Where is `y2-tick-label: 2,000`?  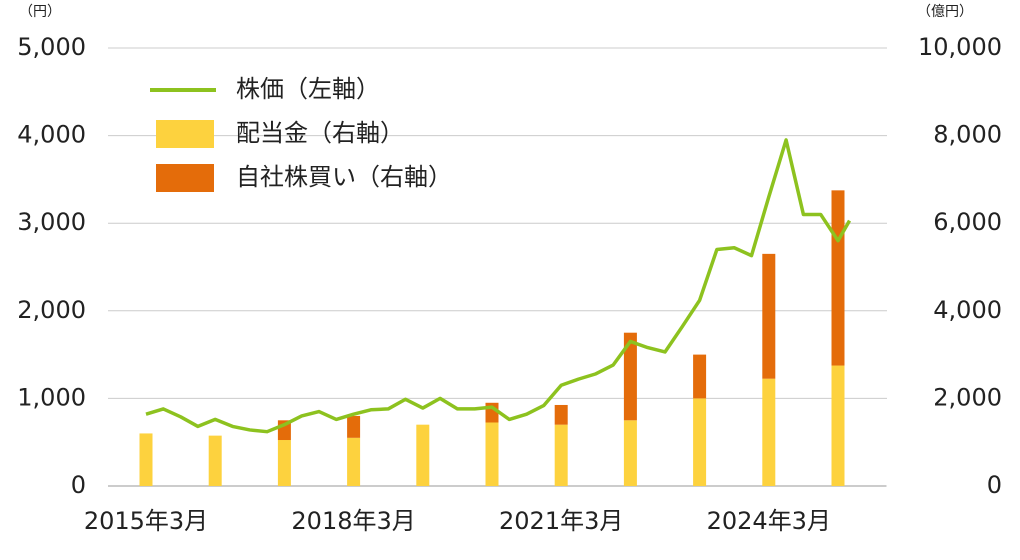
y2-tick-label: 2,000 is located at coordinates (967, 397).